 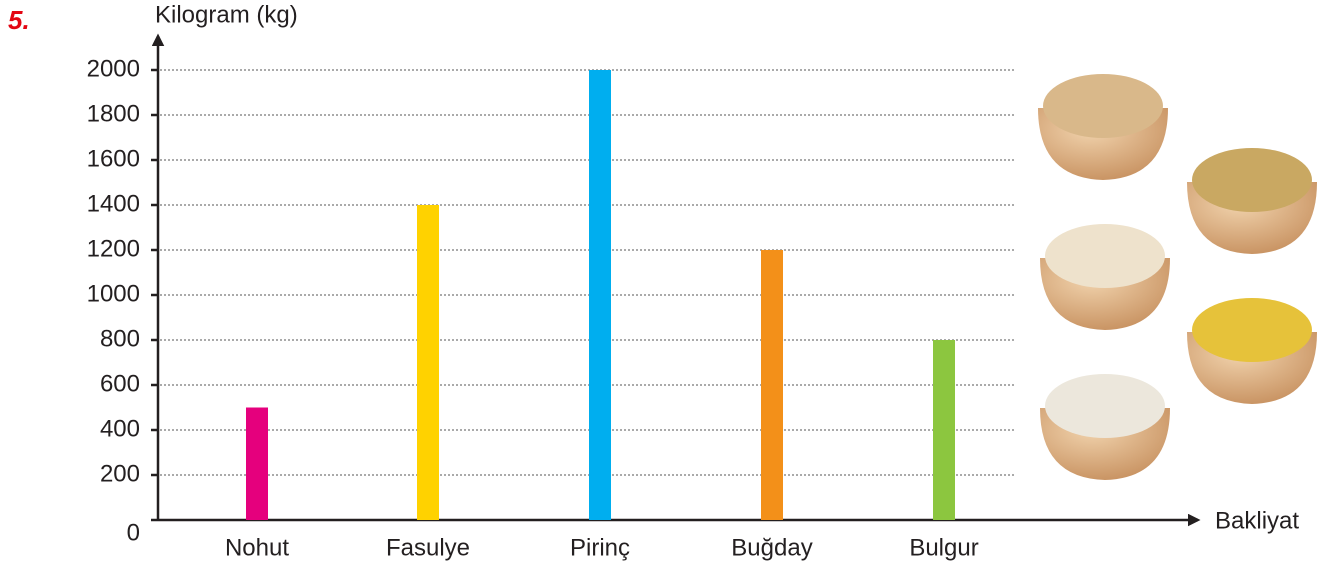 I want to click on y-tick-label: 1800, so click(x=113, y=113).